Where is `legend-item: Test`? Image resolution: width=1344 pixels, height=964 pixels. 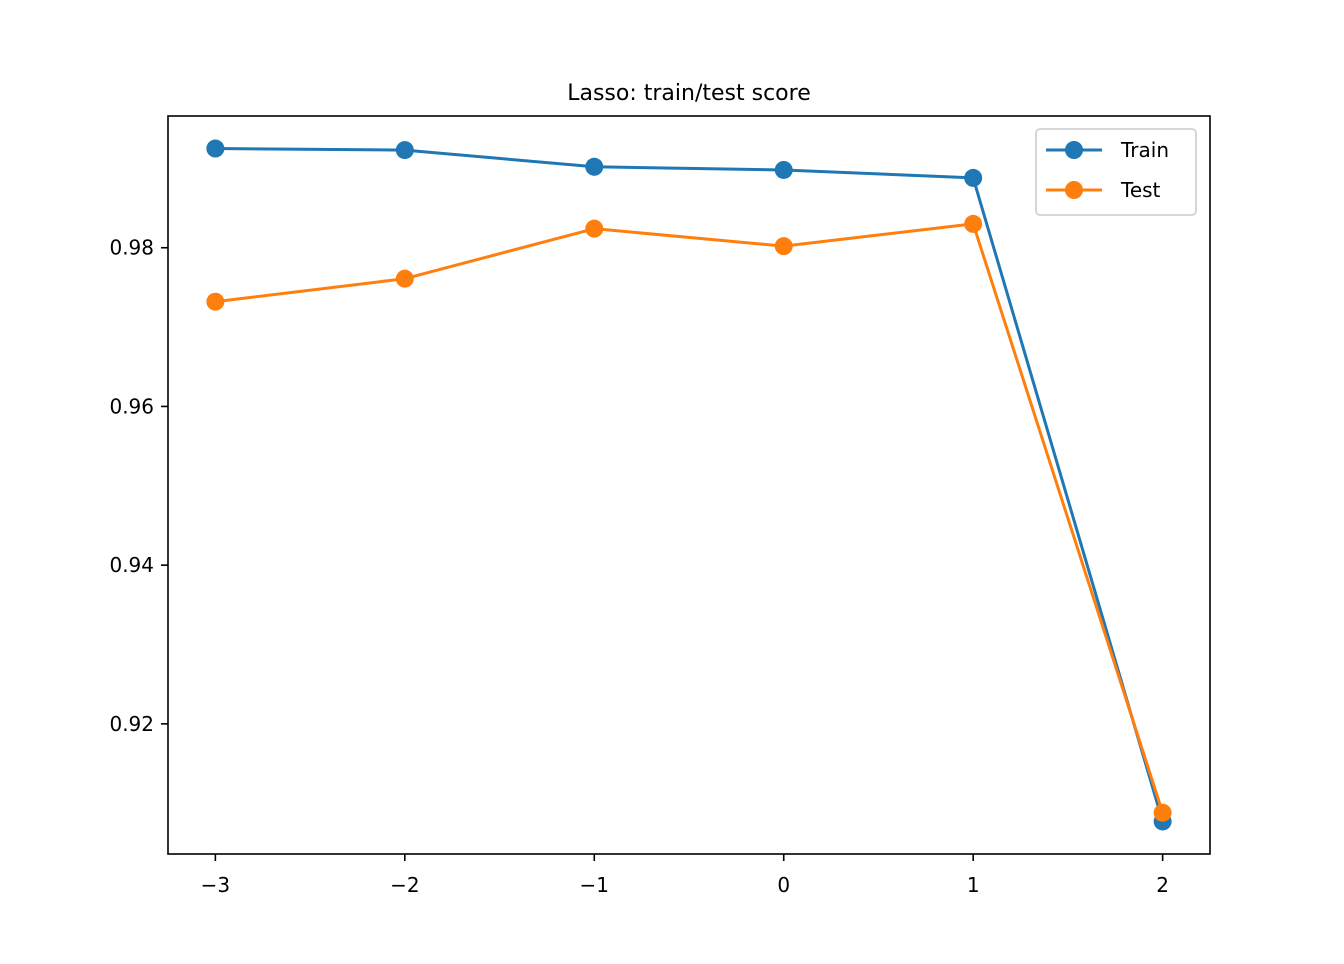
legend-item: Test is located at coordinates (1103, 190).